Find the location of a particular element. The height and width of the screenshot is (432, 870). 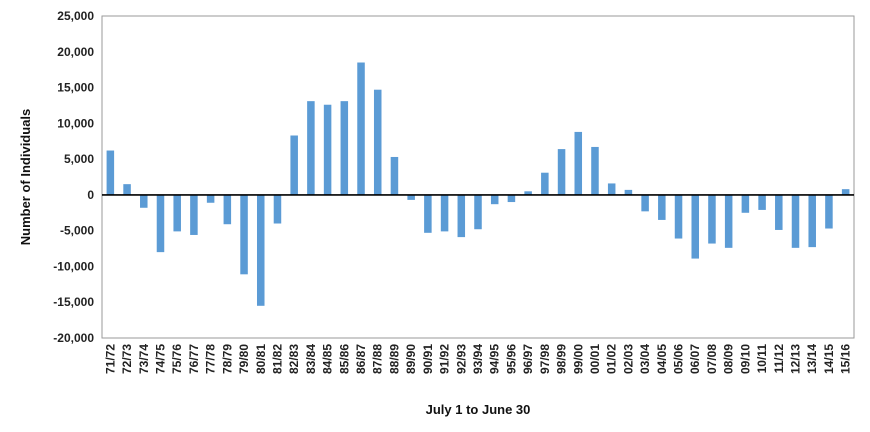

x-tick-label: 94/95 is located at coordinates (495, 359).